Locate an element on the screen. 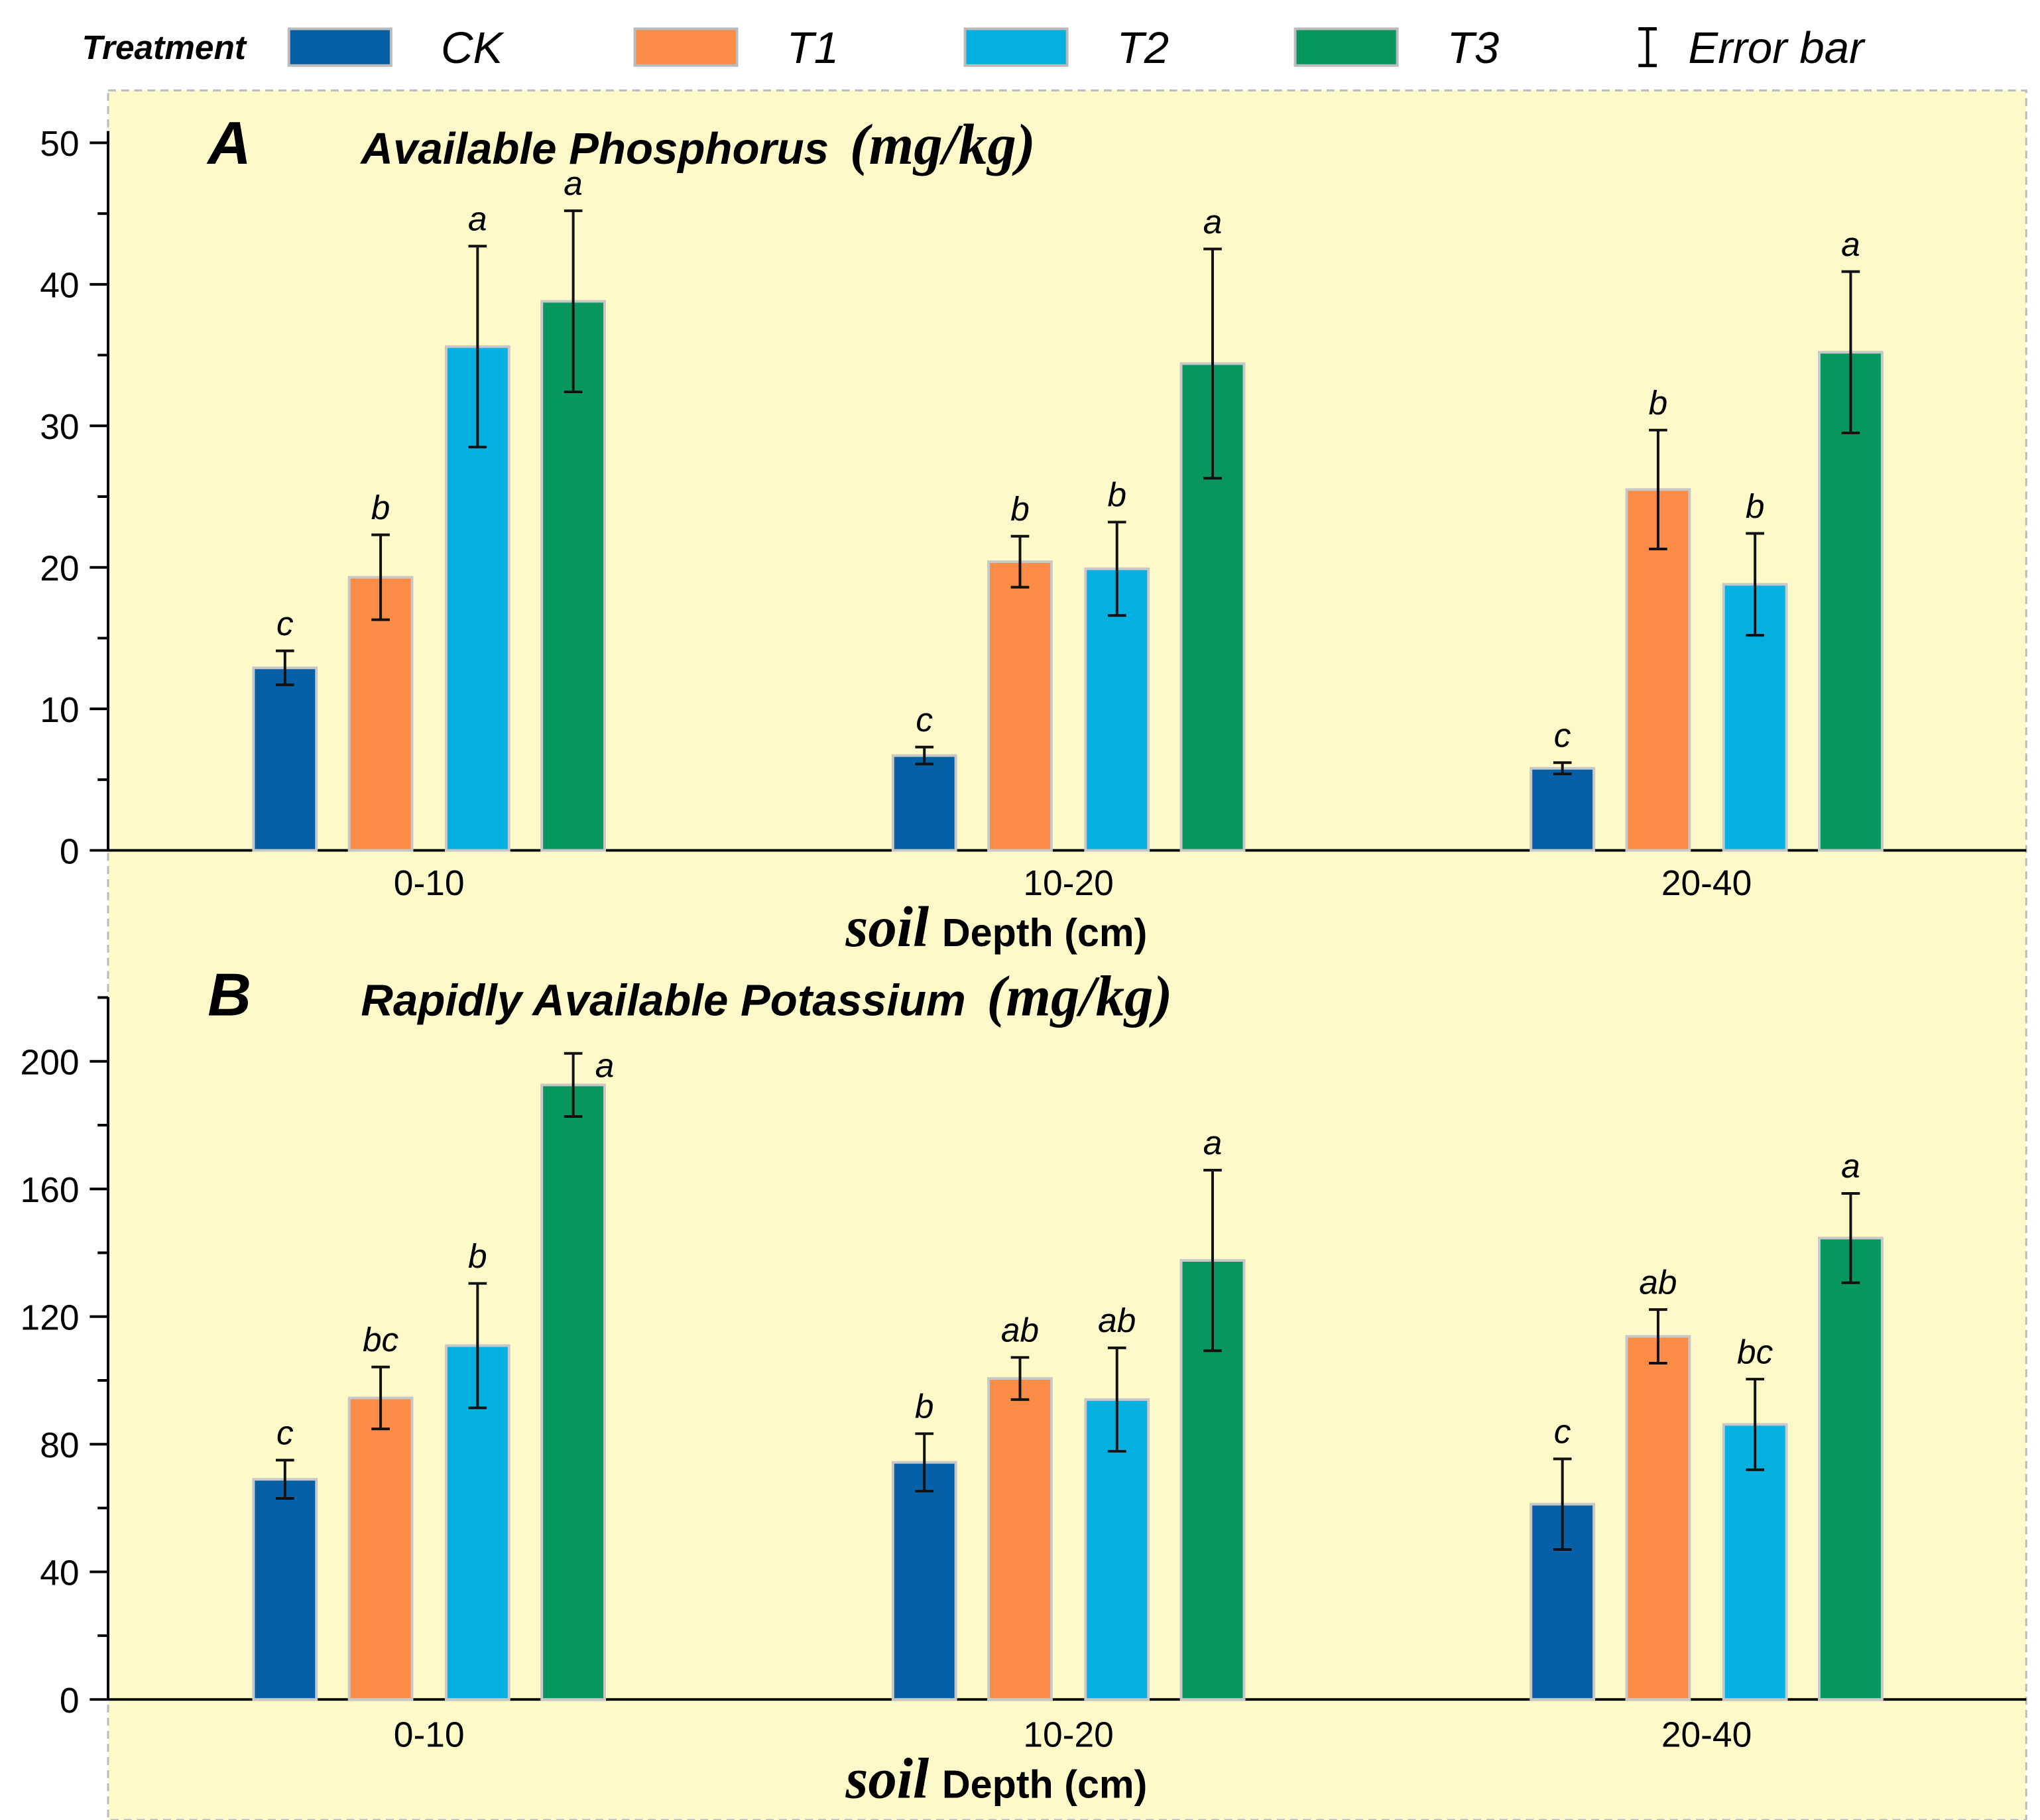 The width and height of the screenshot is (2040, 1820). panel-title: Rapidly Available Potassium (mg/kg) is located at coordinates (766, 996).